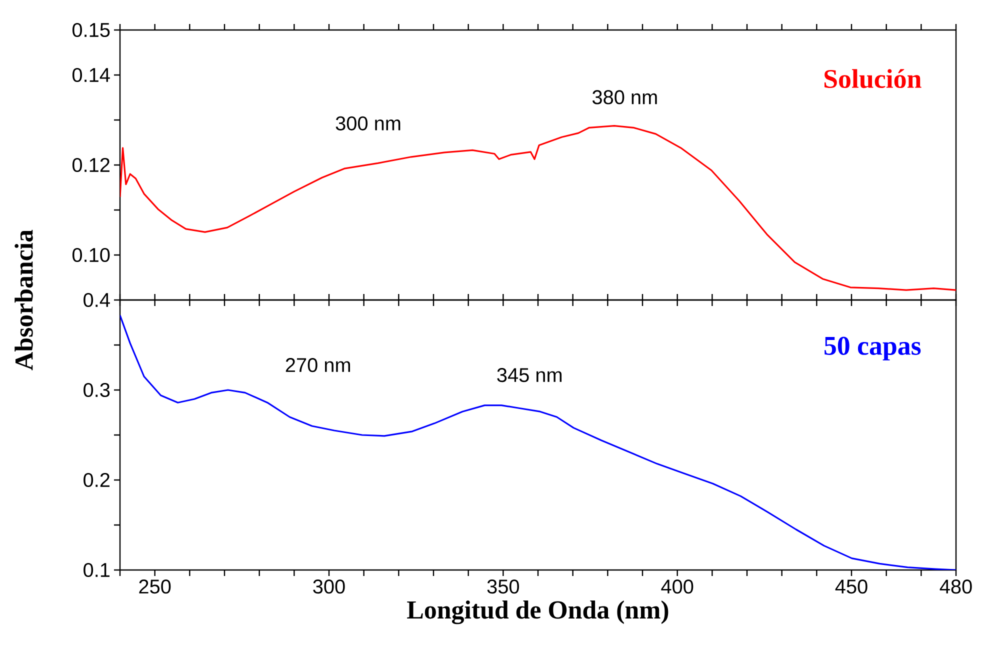  I want to click on y-tick-label: 0.4, so click(97, 300).